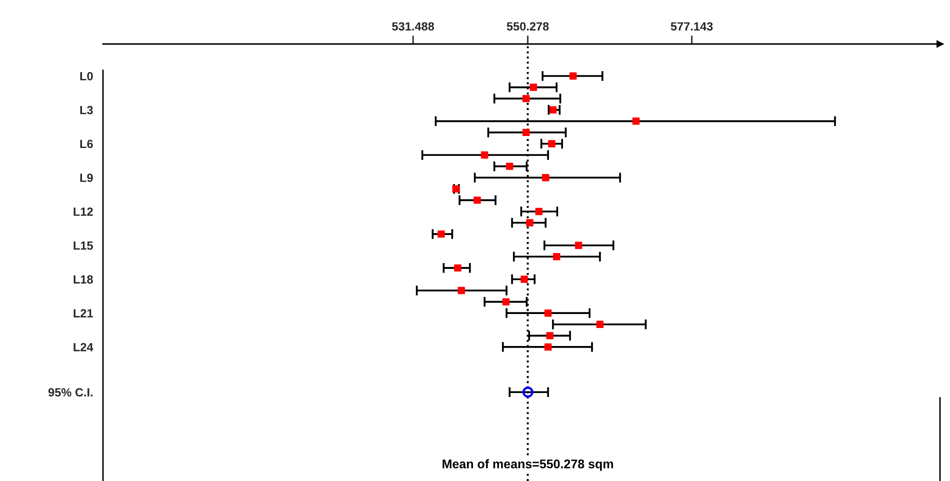 Image resolution: width=950 pixels, height=481 pixels. Describe the element at coordinates (86, 144) in the screenshot. I see `y-tick-label: L6` at that location.